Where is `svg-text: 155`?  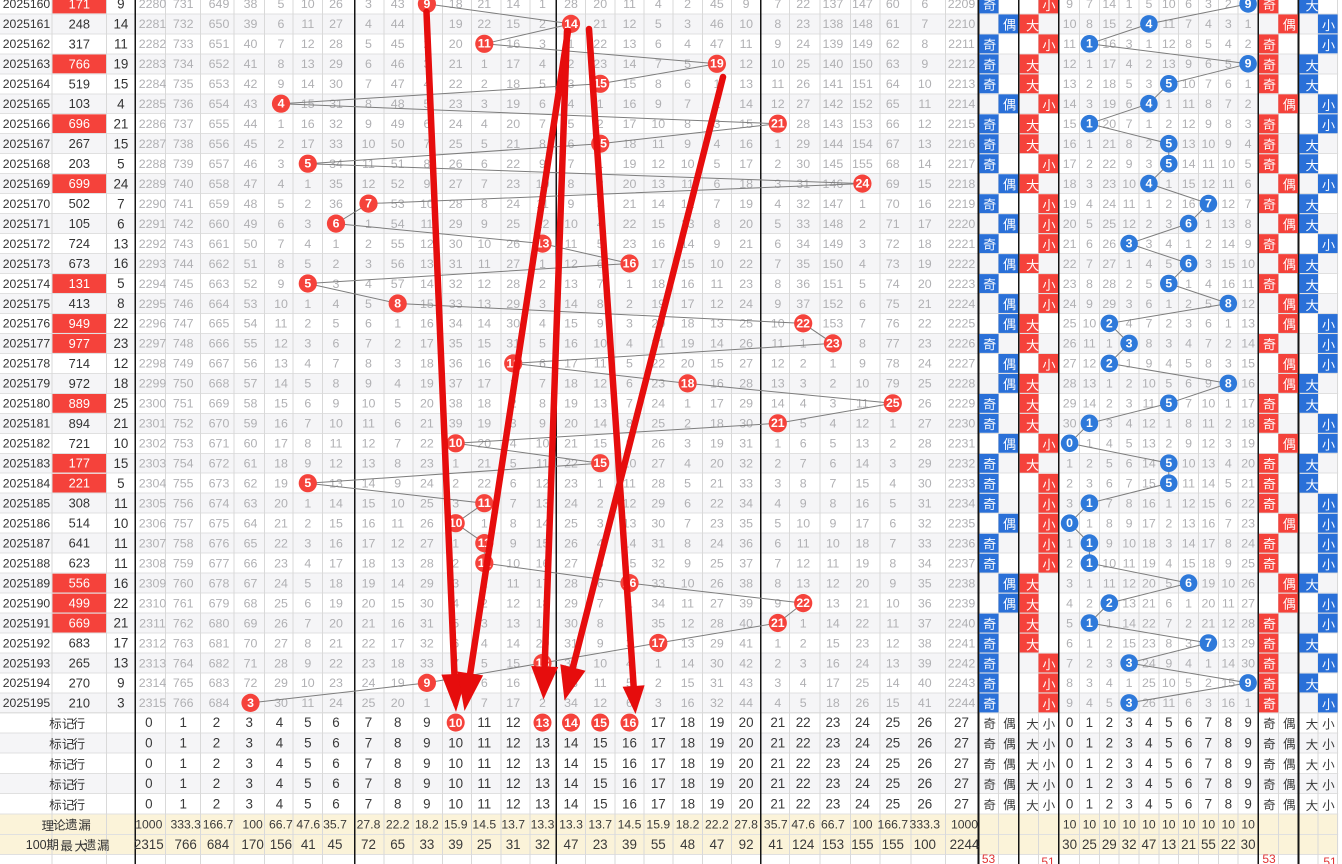 svg-text: 155 is located at coordinates (893, 844).